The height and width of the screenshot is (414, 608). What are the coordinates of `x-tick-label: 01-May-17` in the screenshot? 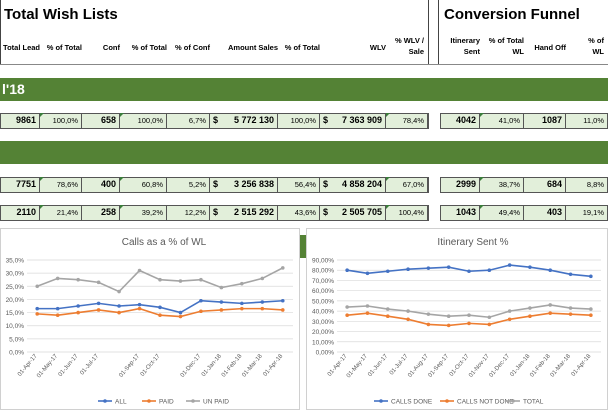 It's located at (357, 366).